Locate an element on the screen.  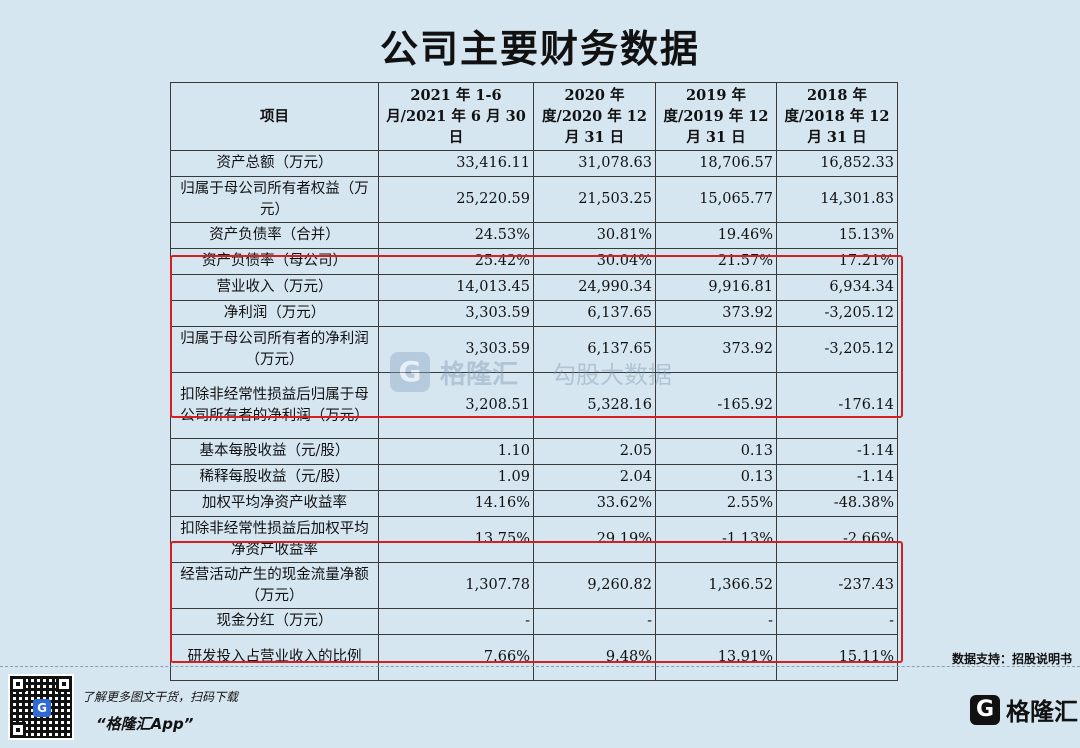
row-label: 净利润（万元） is located at coordinates (274, 313).